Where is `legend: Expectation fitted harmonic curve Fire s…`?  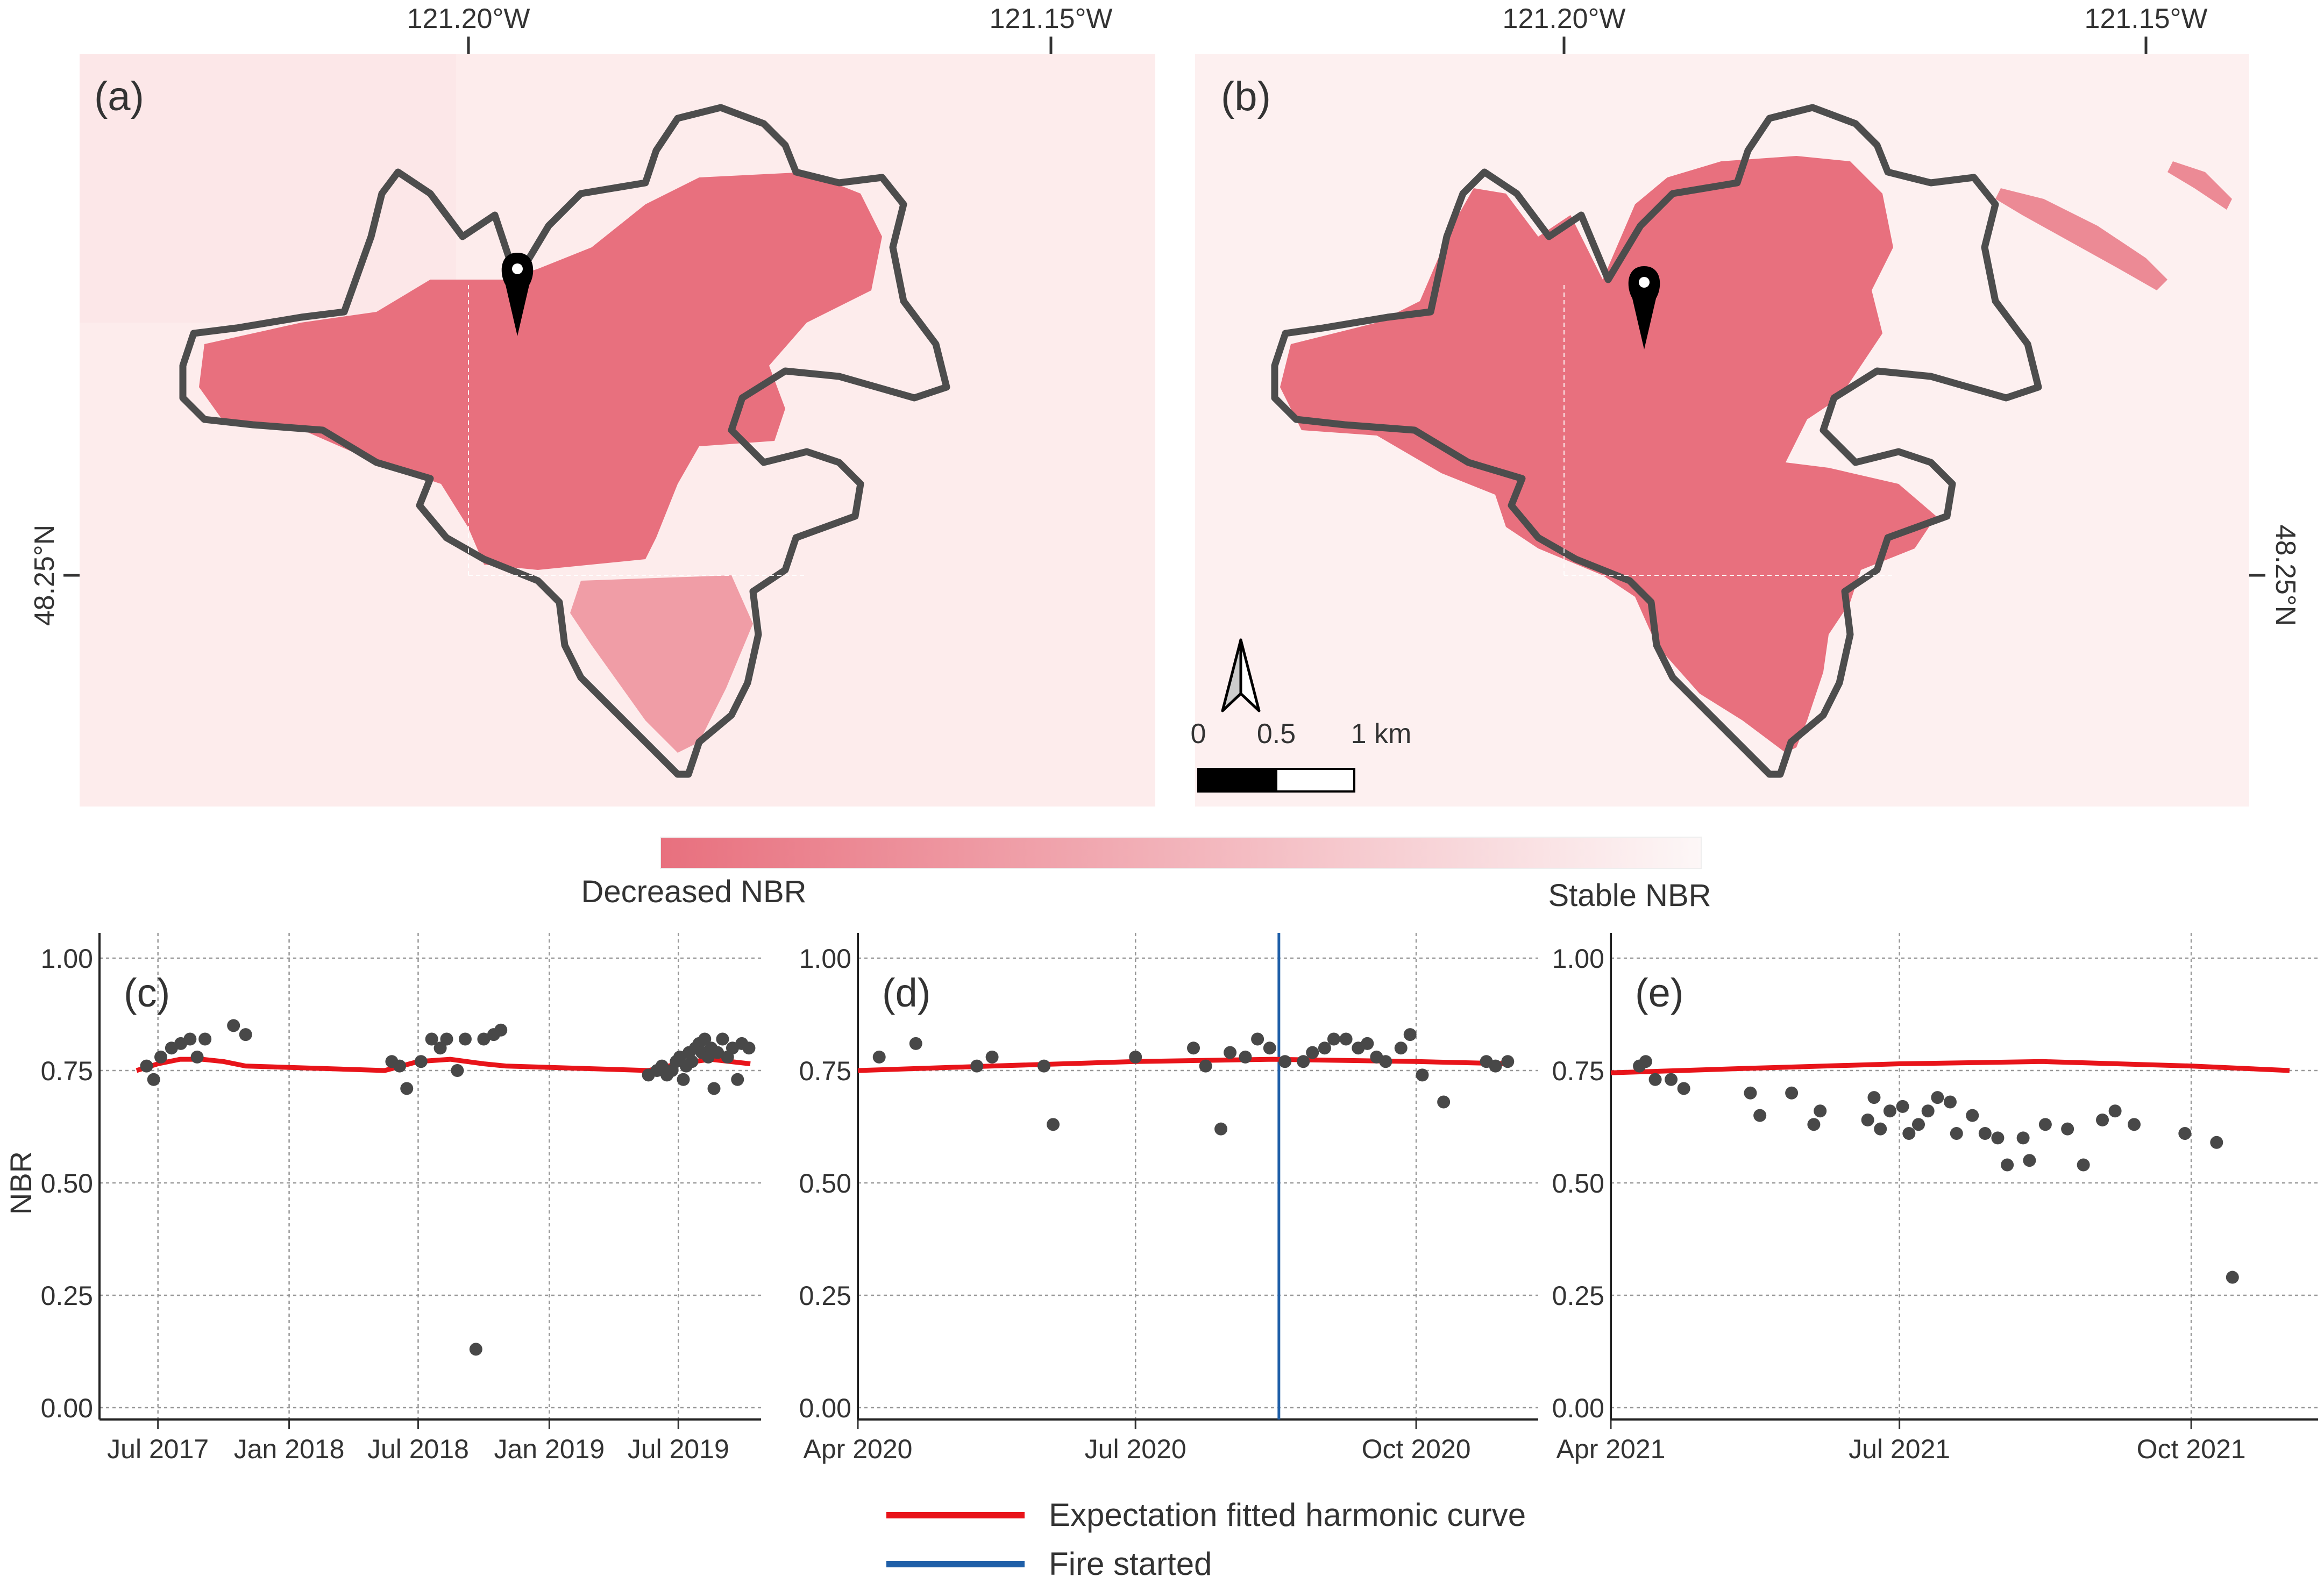
legend: Expectation fitted harmonic curve Fire s… is located at coordinates (1206, 1539).